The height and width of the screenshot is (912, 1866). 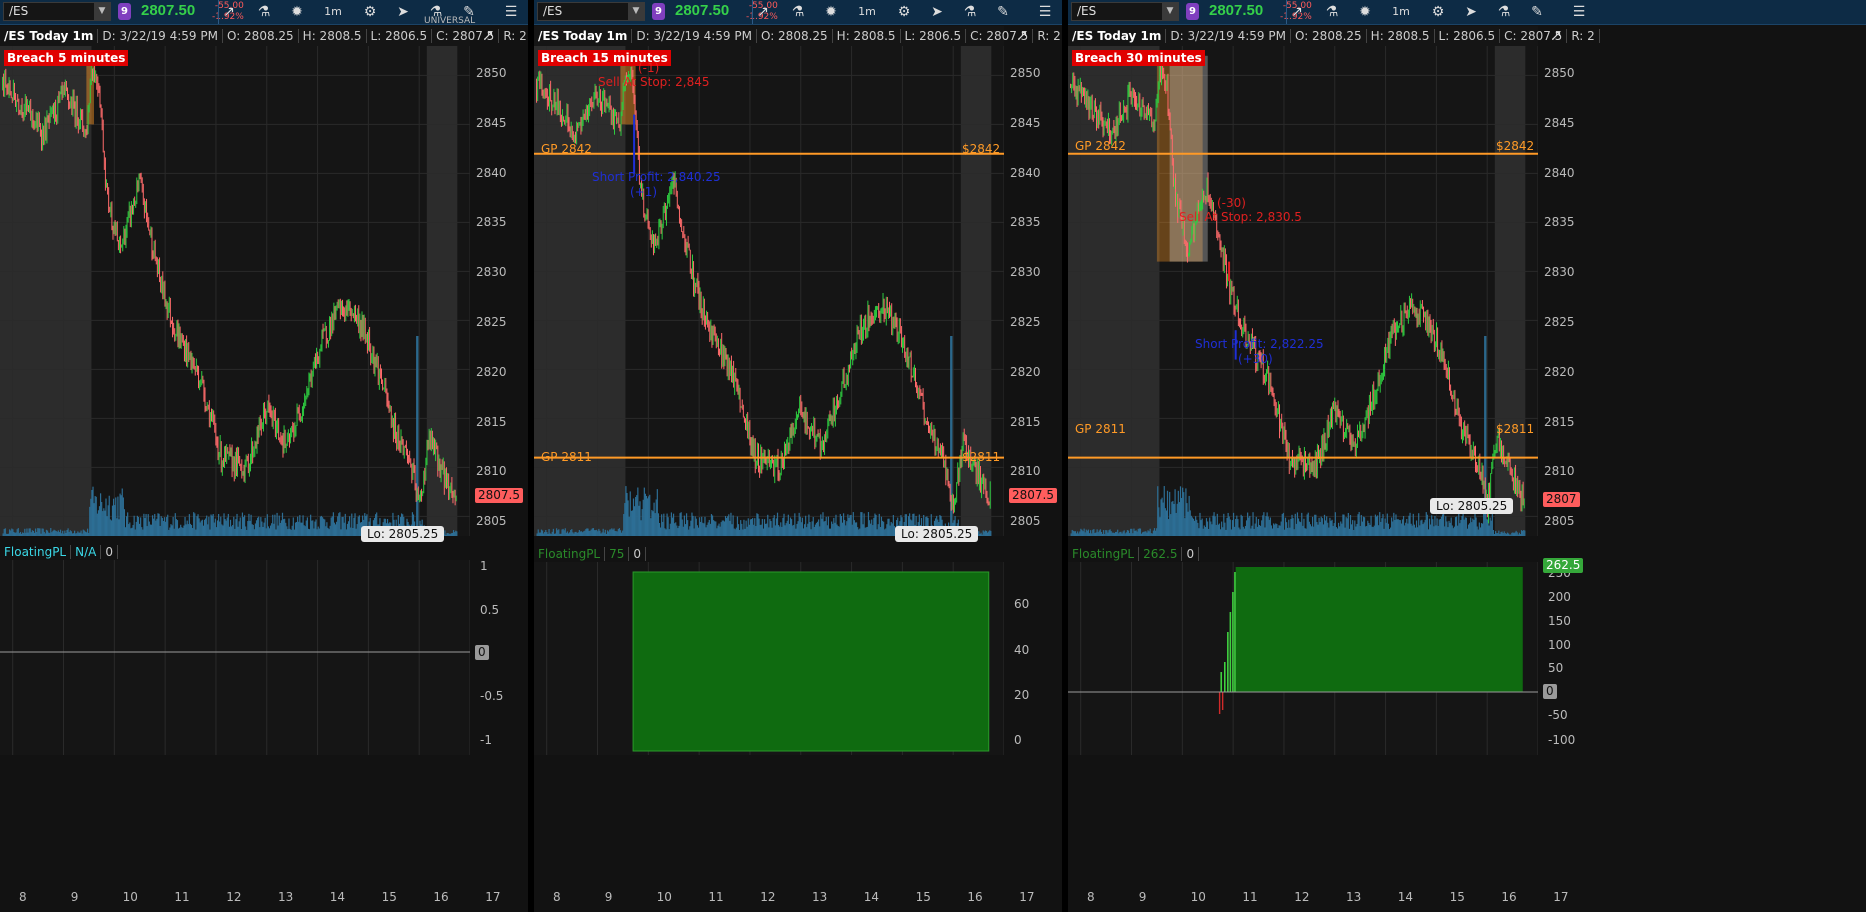 I want to click on y-tick-label: 2825, so click(x=491, y=322).